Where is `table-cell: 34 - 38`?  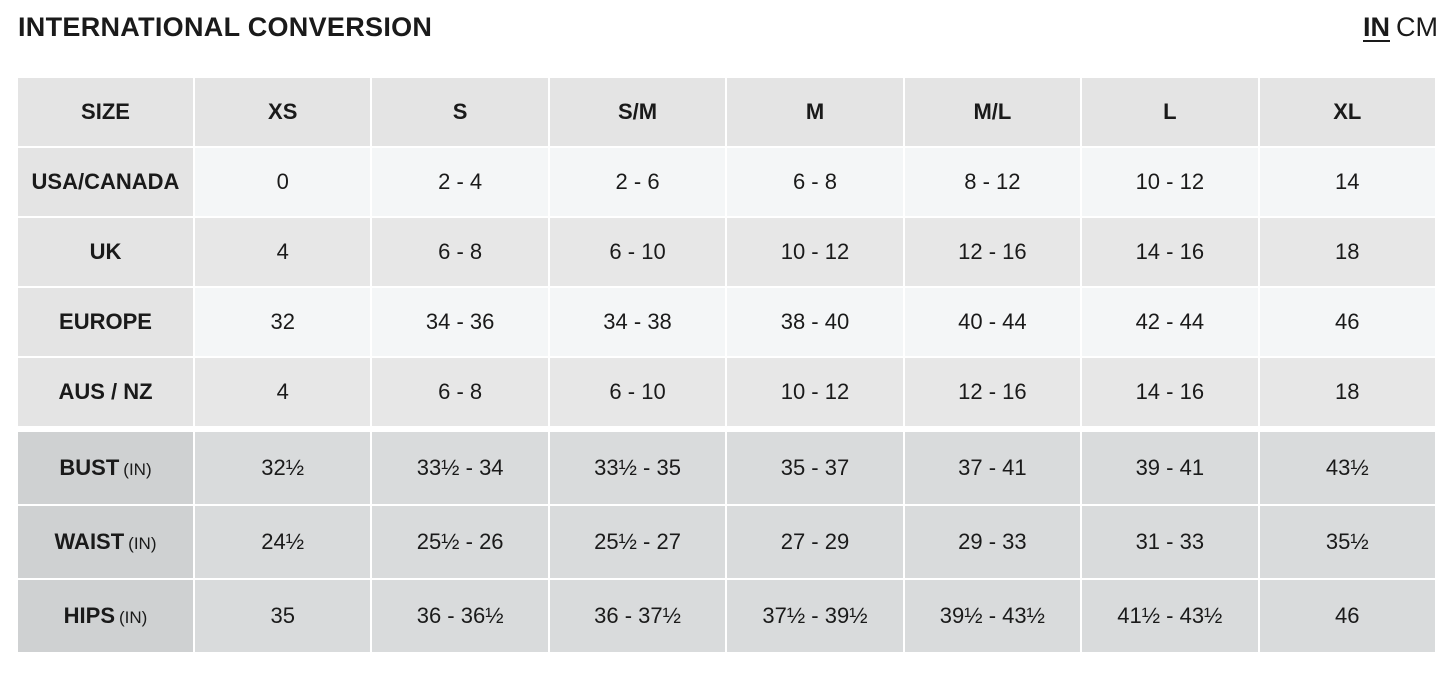
table-cell: 34 - 38 is located at coordinates (637, 322).